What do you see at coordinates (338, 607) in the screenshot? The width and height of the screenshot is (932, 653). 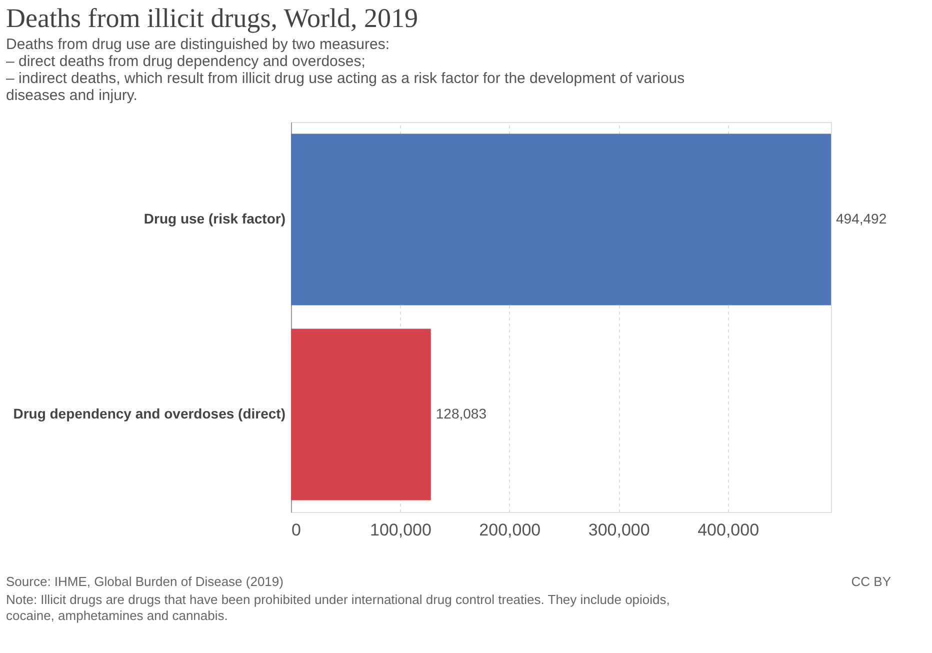 I see `text: Note: Illicit drugs are drugs that have been prohibited under international drug control treaties. They include opioids, cocaine, amphetamines and cannabis.` at bounding box center [338, 607].